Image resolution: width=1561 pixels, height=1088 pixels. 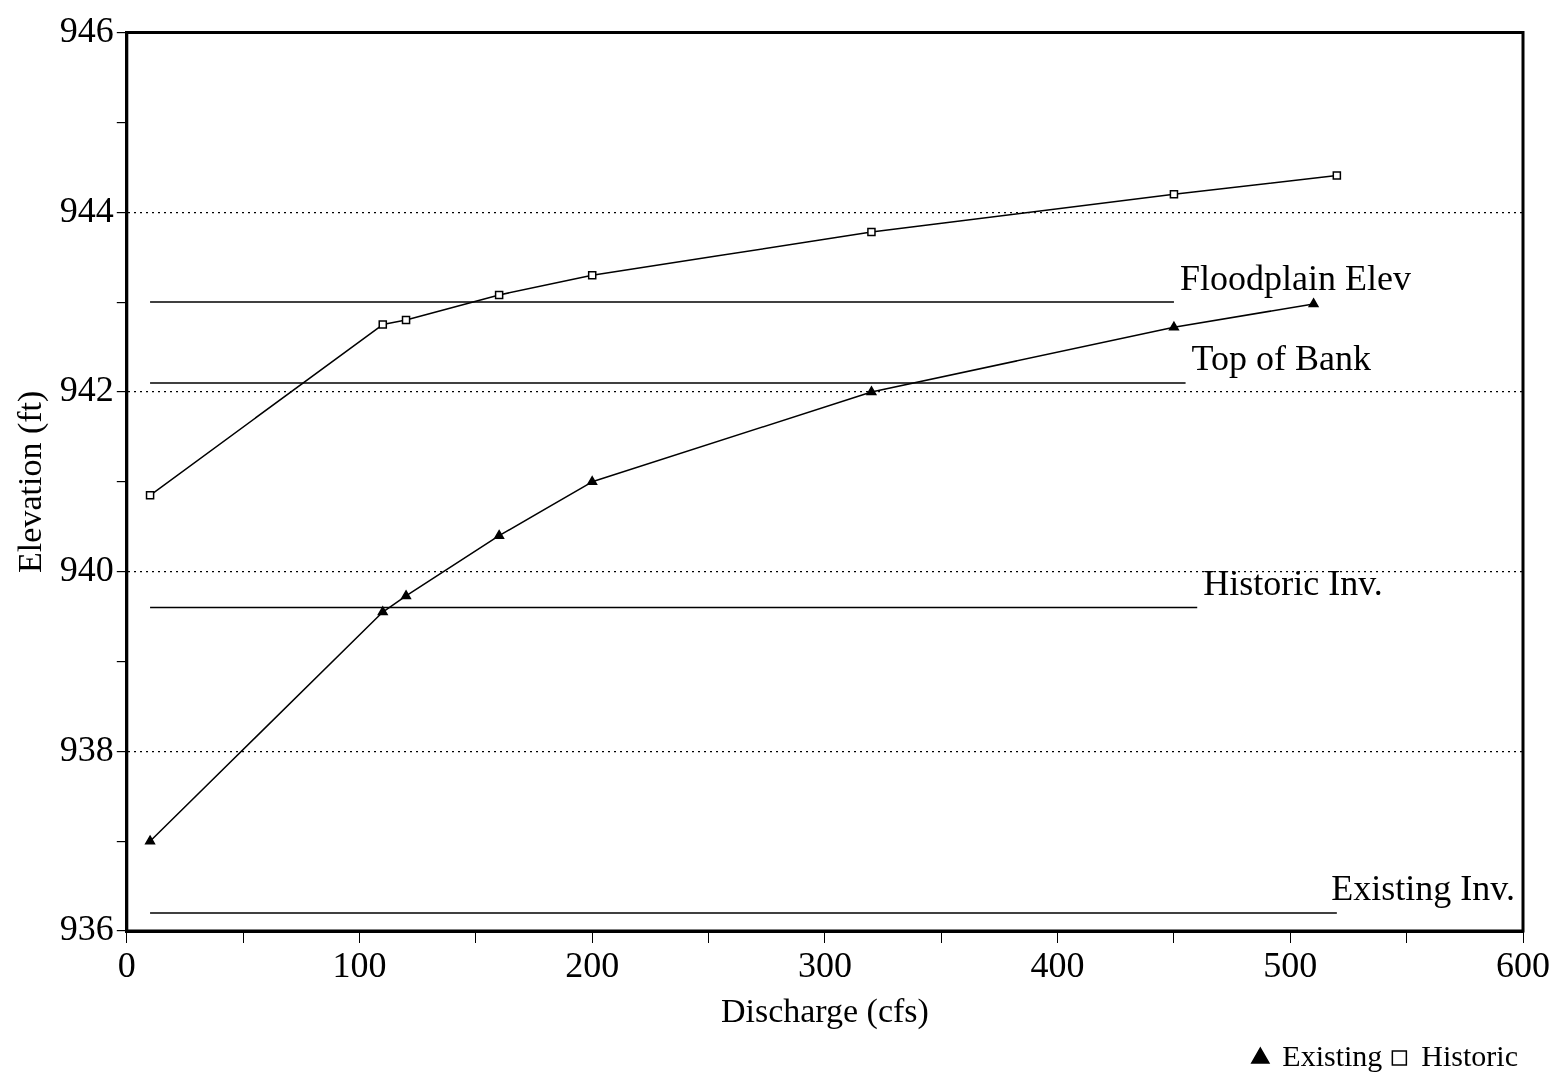 I want to click on y-tick-label: 936, so click(x=86, y=928).